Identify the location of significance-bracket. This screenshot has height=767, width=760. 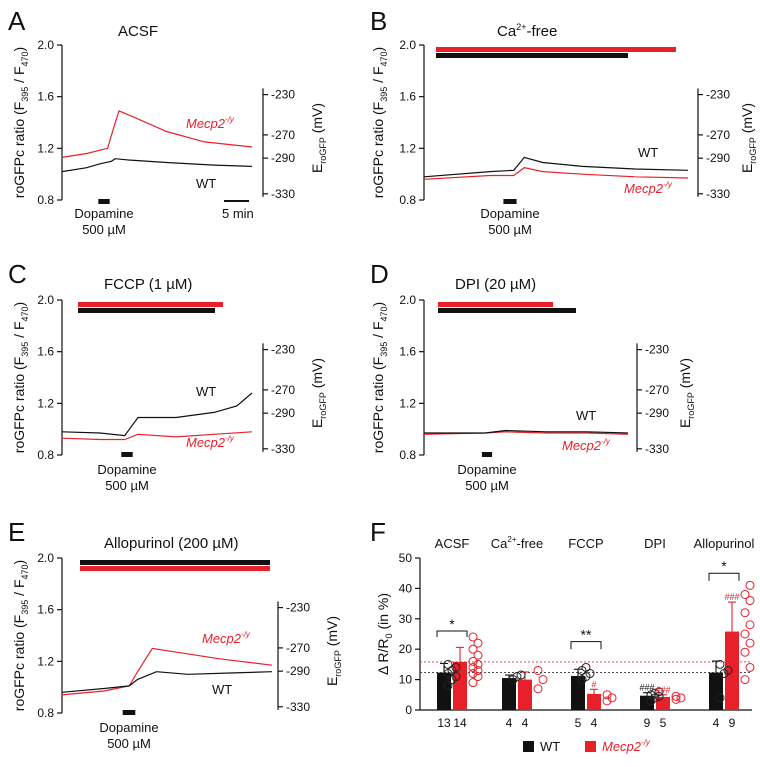
(586, 645).